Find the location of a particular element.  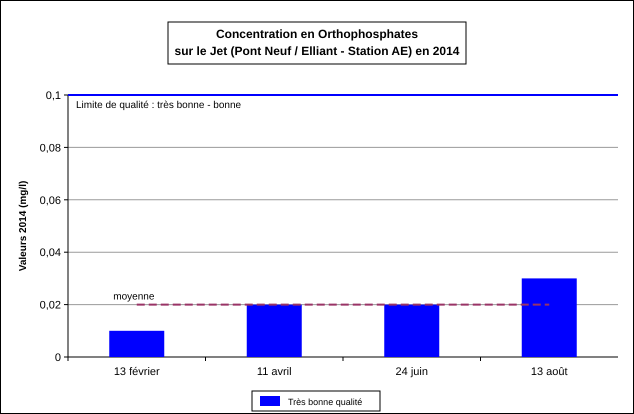

x-tick-label: 13 février is located at coordinates (137, 372).